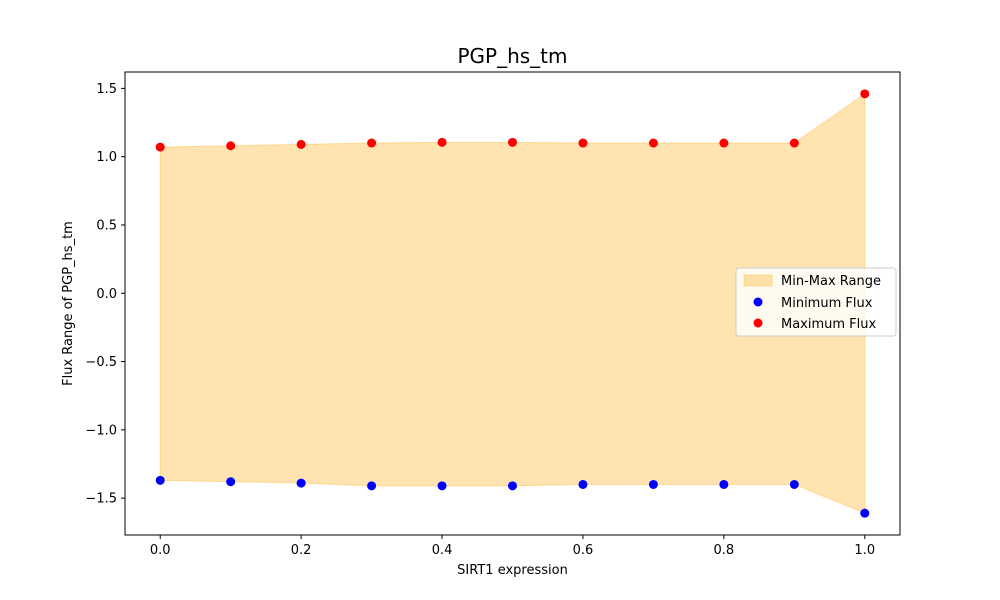  I want to click on x-axis-label: SIRT1 expression, so click(512, 570).